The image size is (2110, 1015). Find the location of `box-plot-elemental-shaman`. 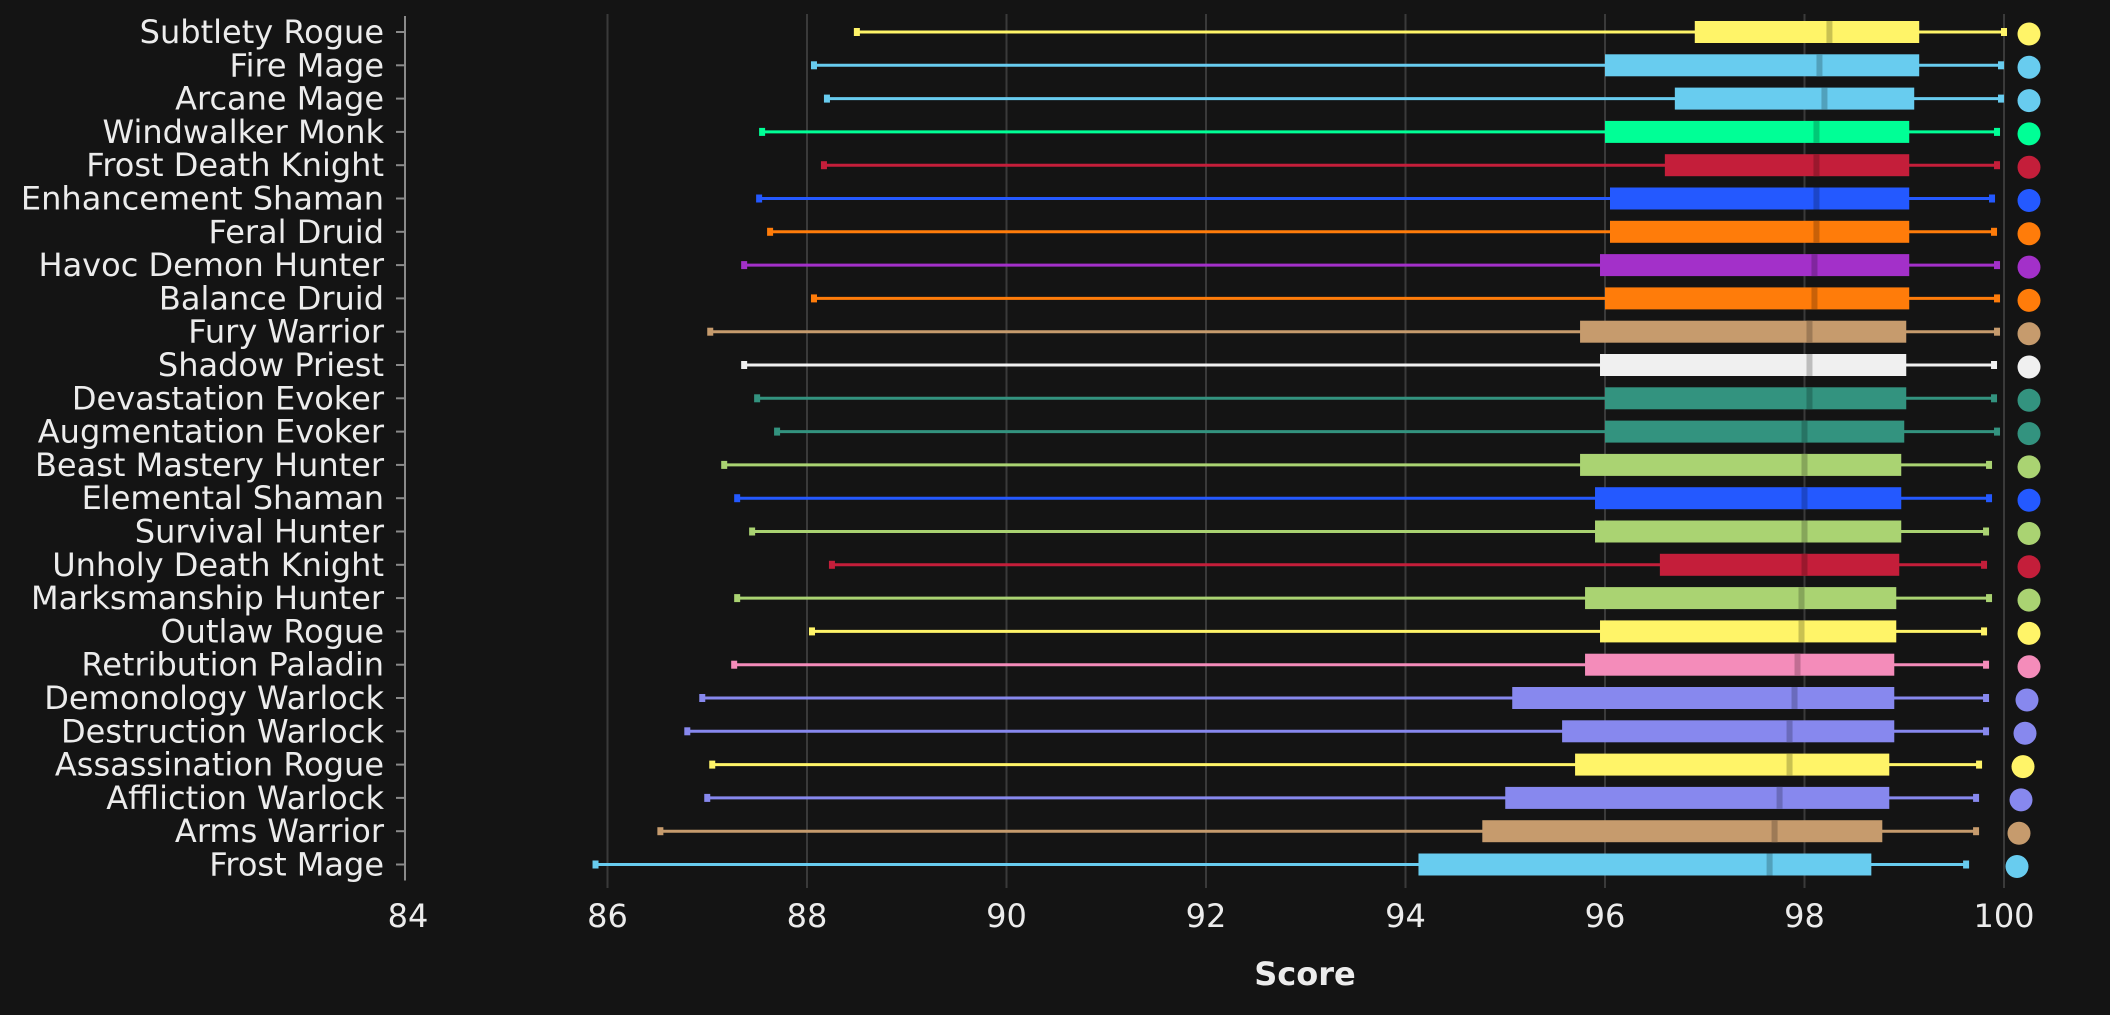

box-plot-elemental-shaman is located at coordinates (1363, 498).